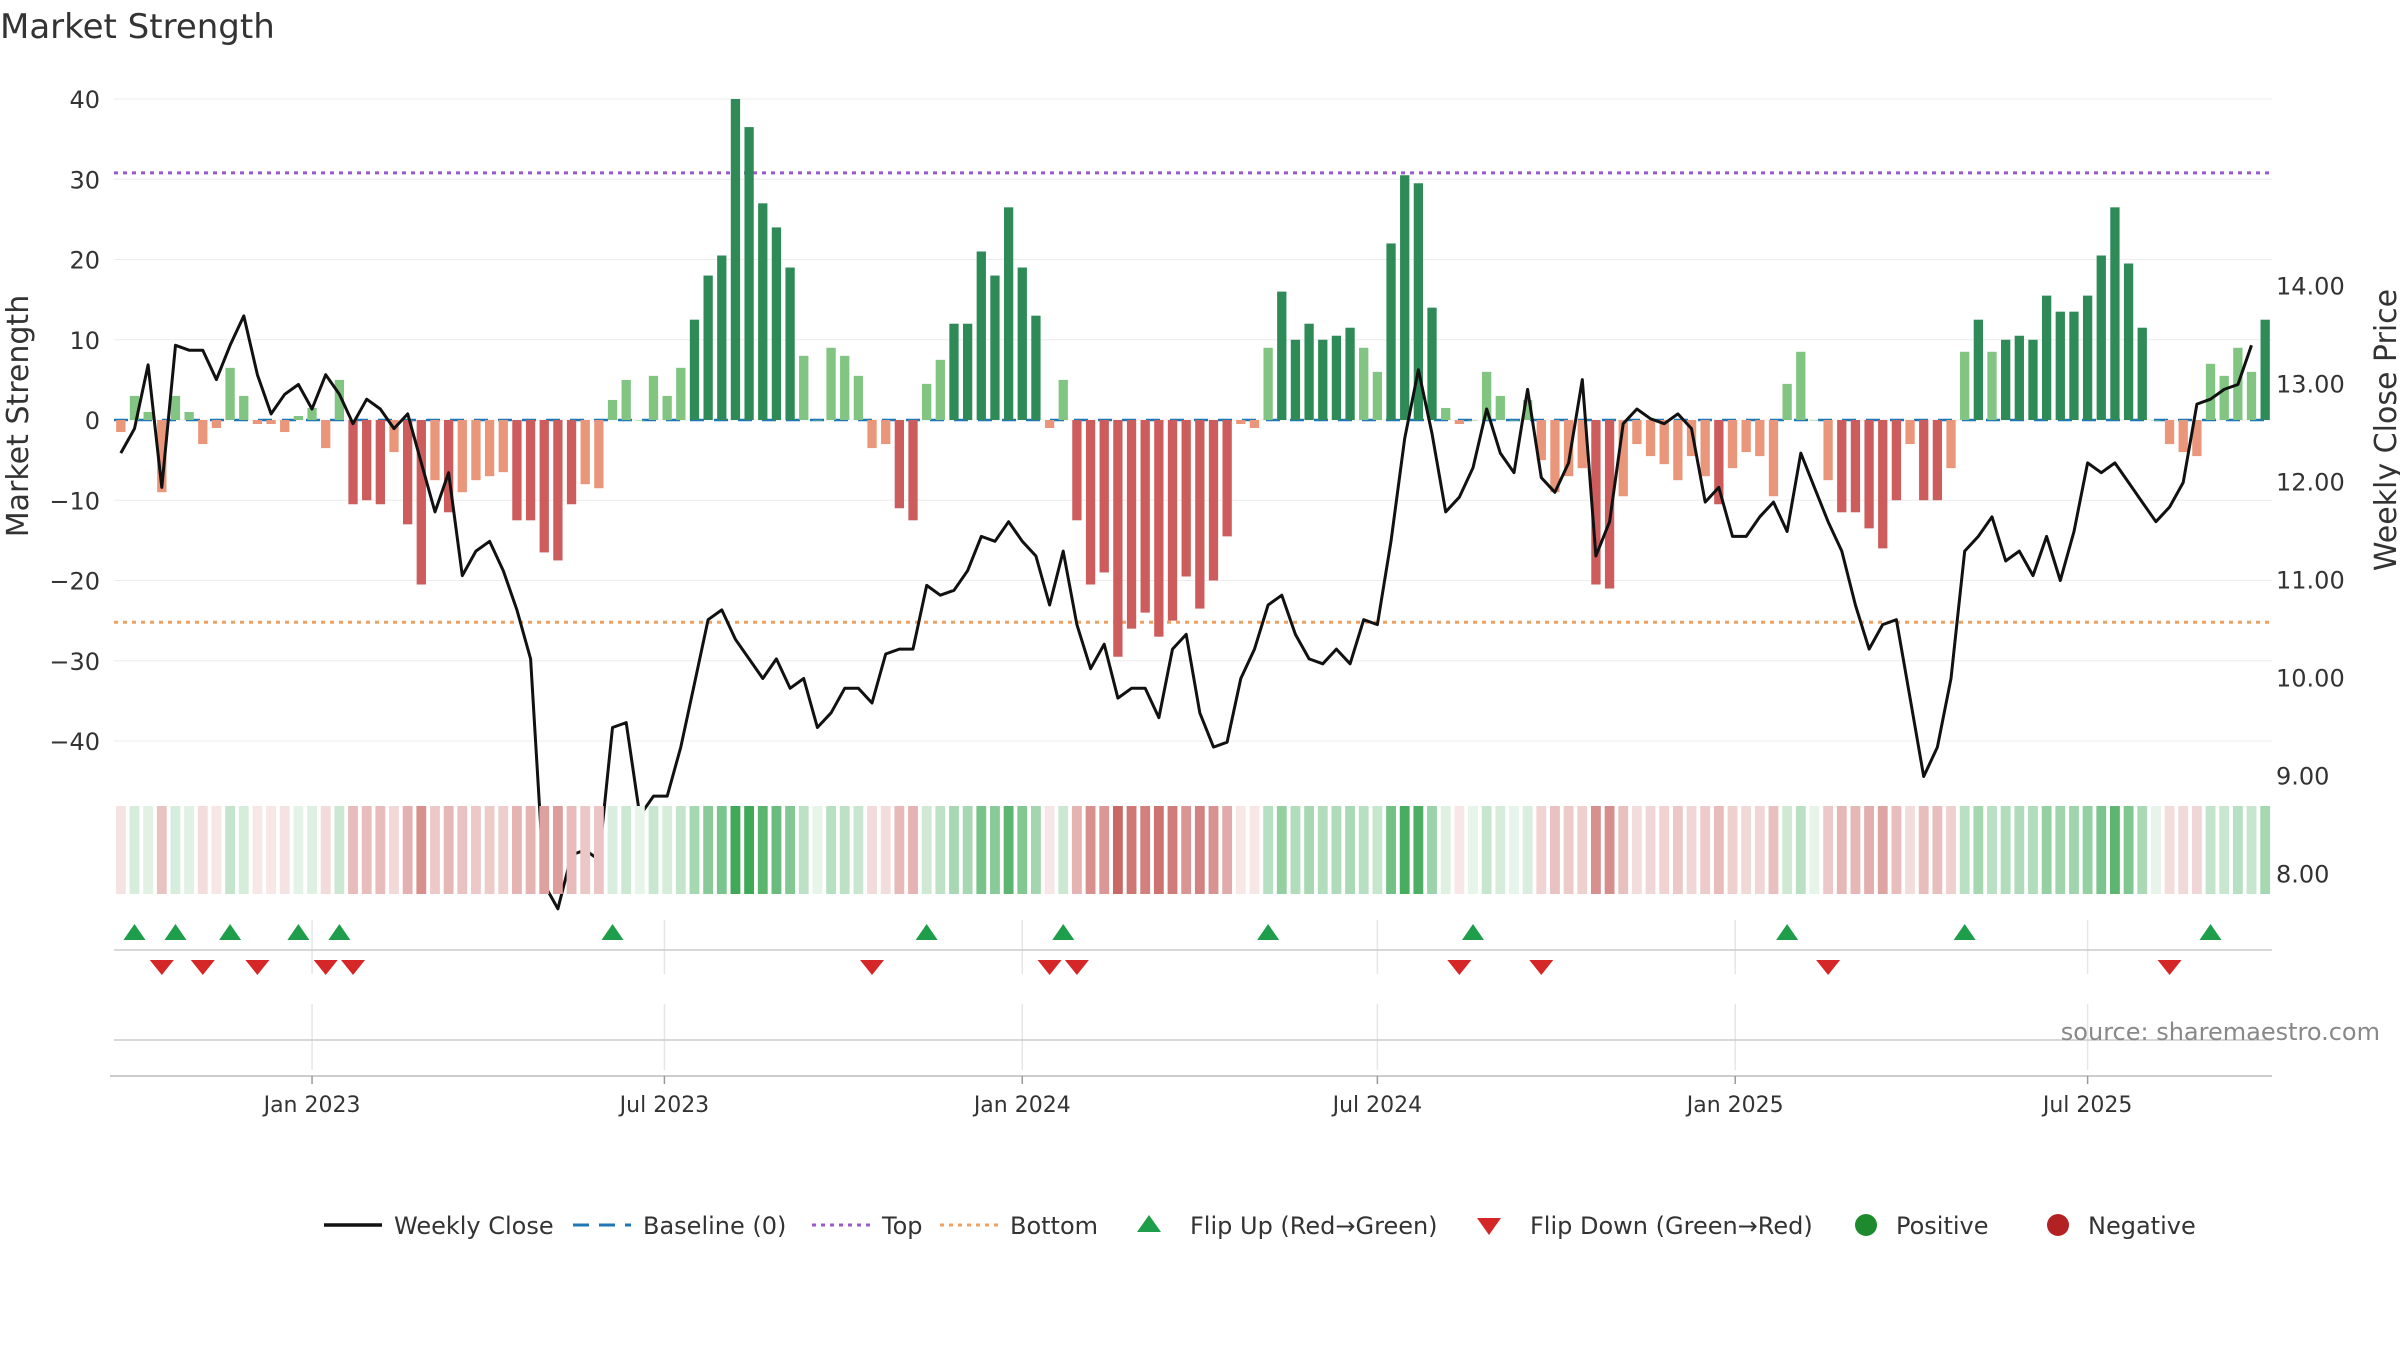 This screenshot has width=2400, height=1350. Describe the element at coordinates (664, 1105) in the screenshot. I see `date-tick-label: Jul 2023` at that location.